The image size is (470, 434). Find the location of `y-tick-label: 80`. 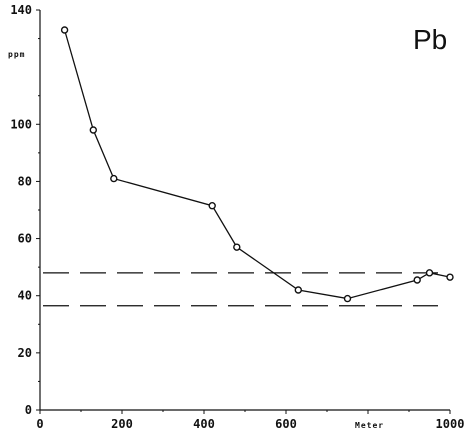

y-tick-label: 80 is located at coordinates (25, 181).